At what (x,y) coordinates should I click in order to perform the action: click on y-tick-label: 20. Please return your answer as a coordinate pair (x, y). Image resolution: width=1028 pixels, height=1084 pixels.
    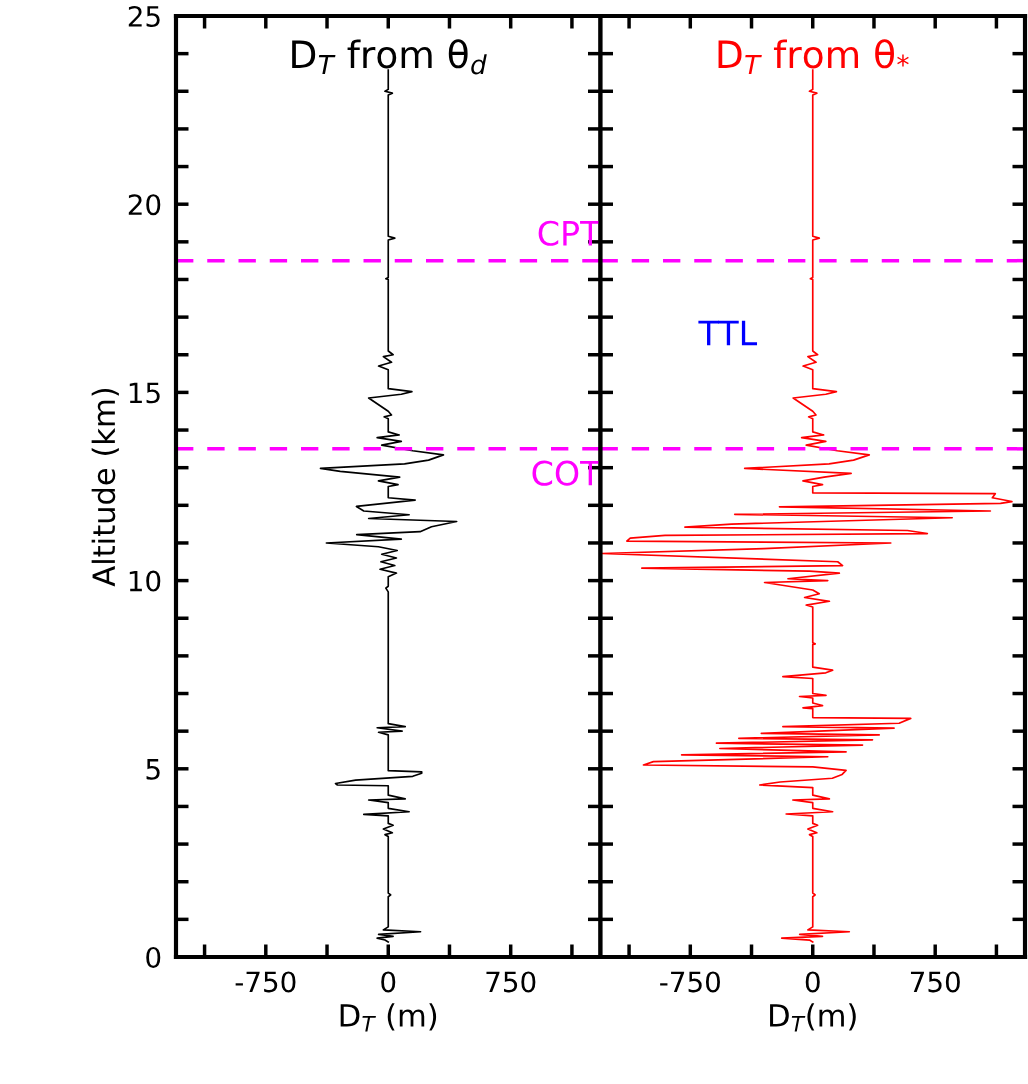
    Looking at the image, I should click on (144, 205).